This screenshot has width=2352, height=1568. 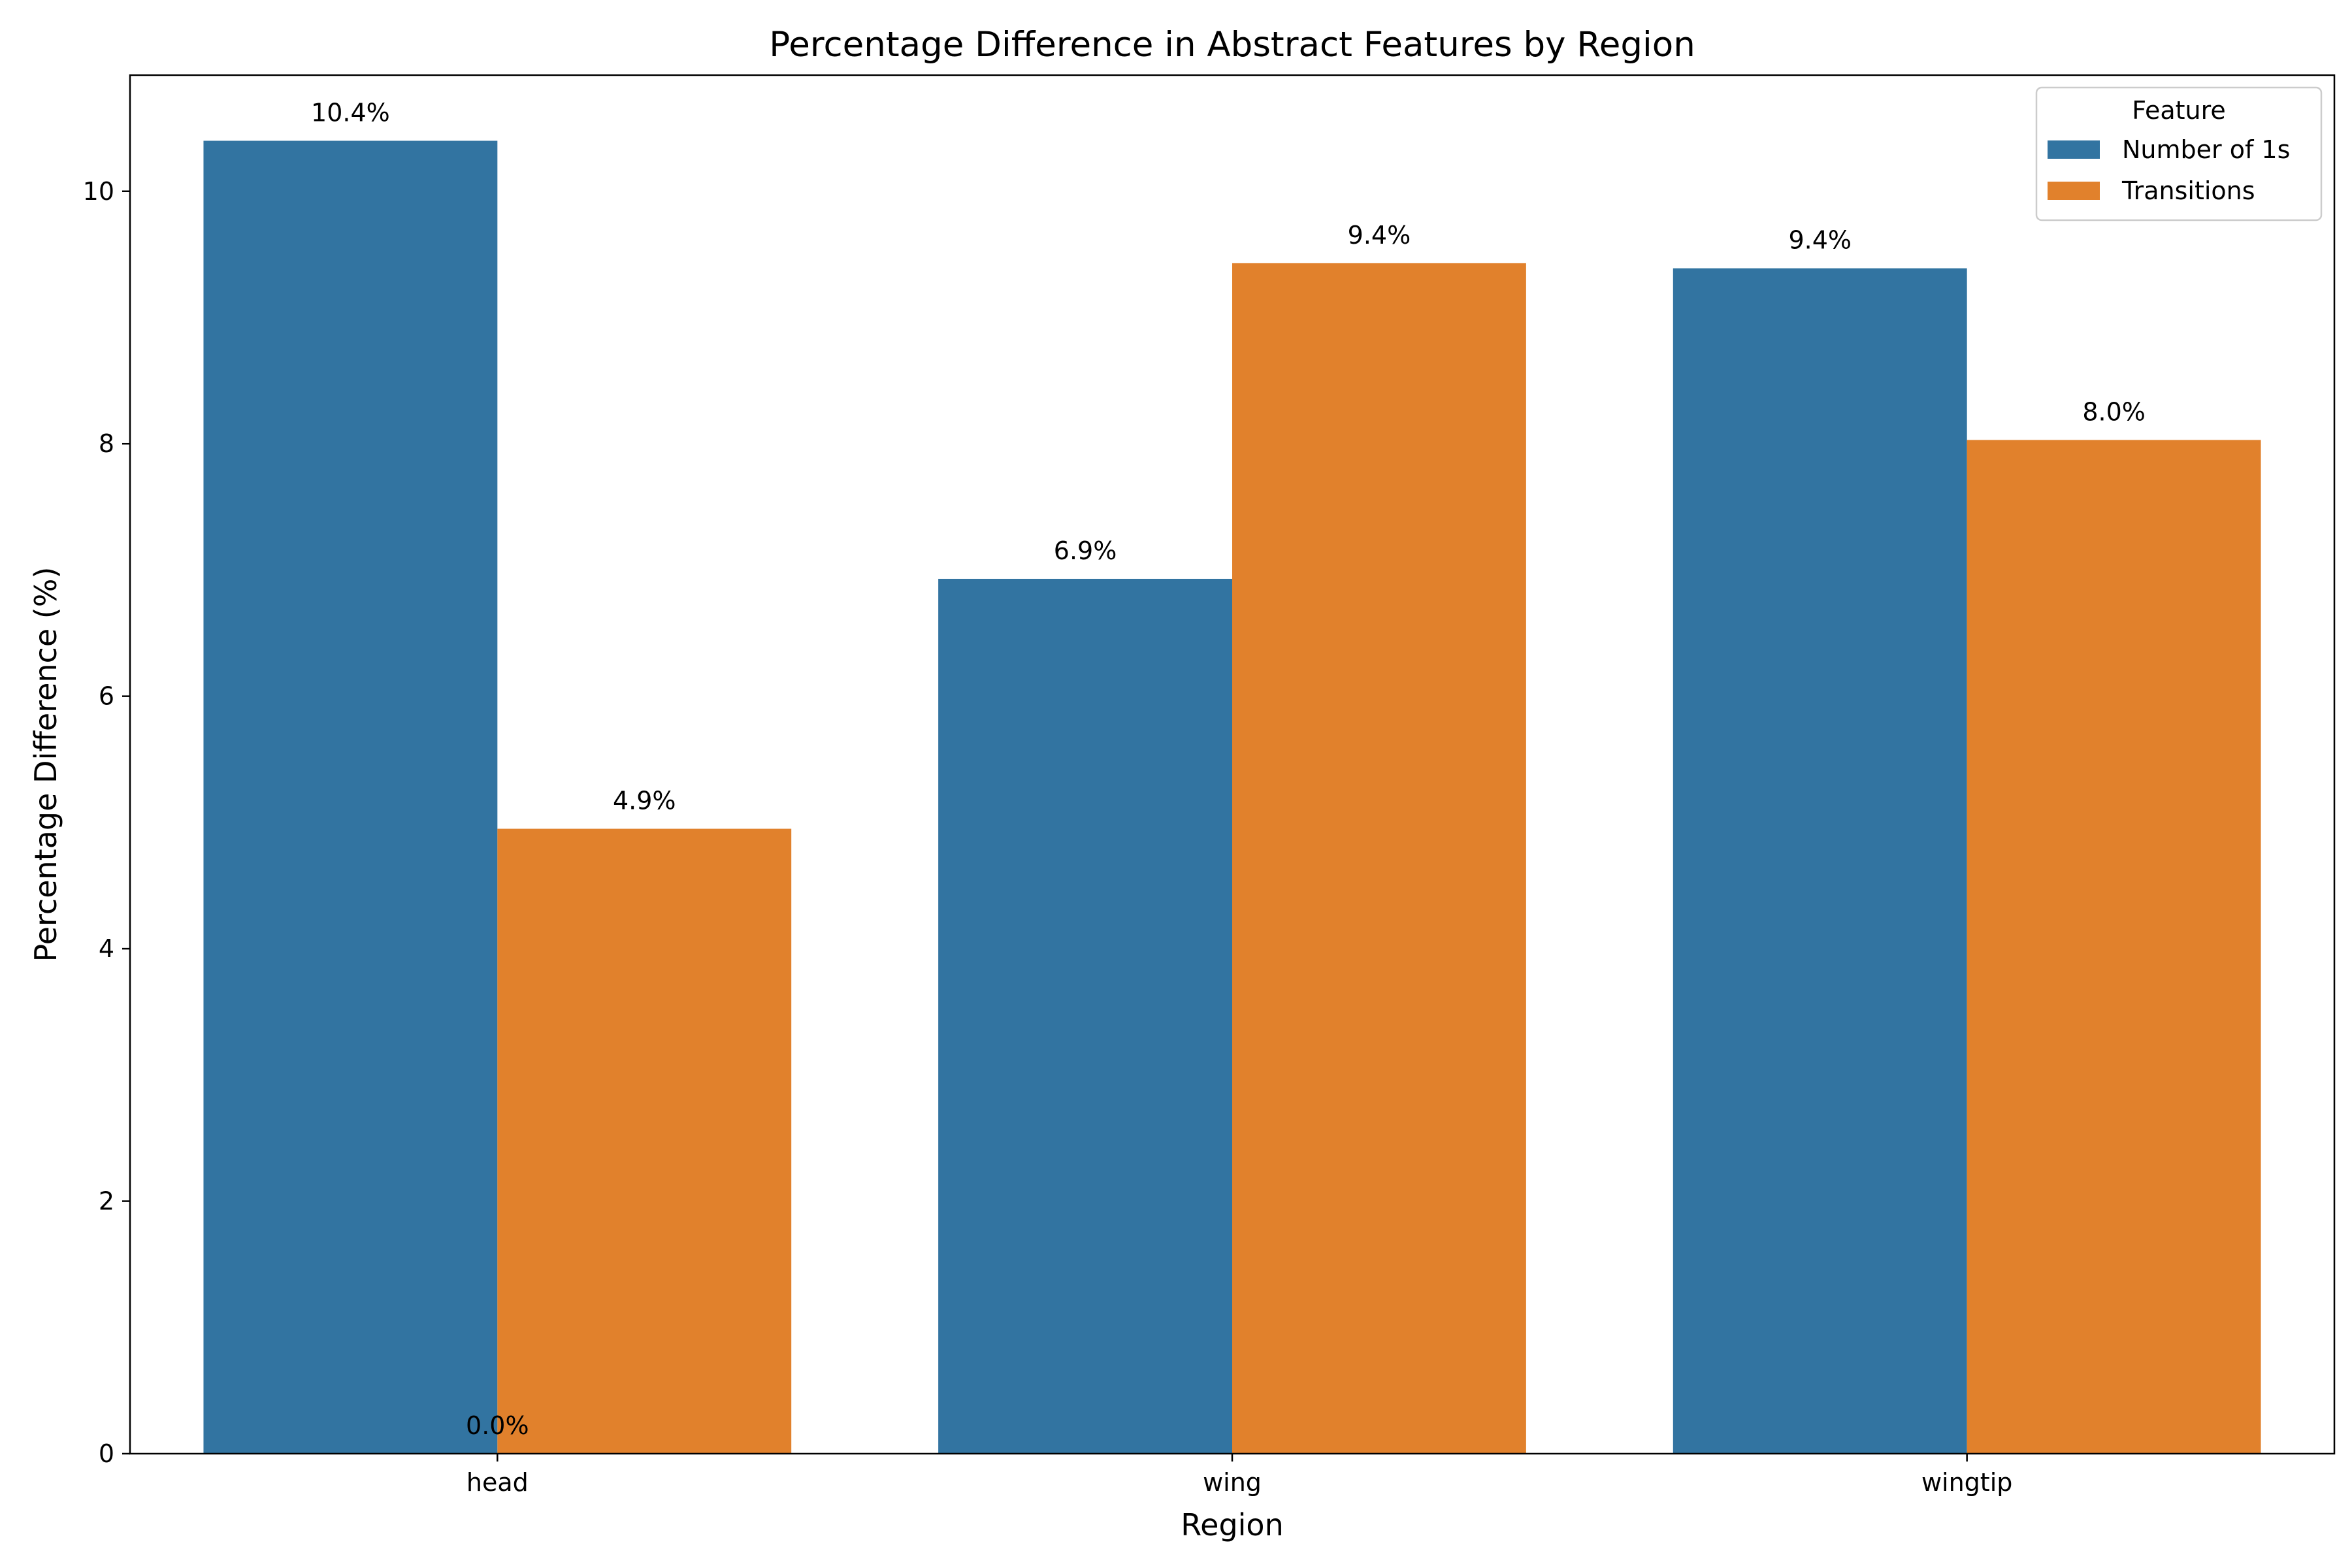 What do you see at coordinates (1085, 550) in the screenshot?
I see `data-label-wing-0: 6.9%` at bounding box center [1085, 550].